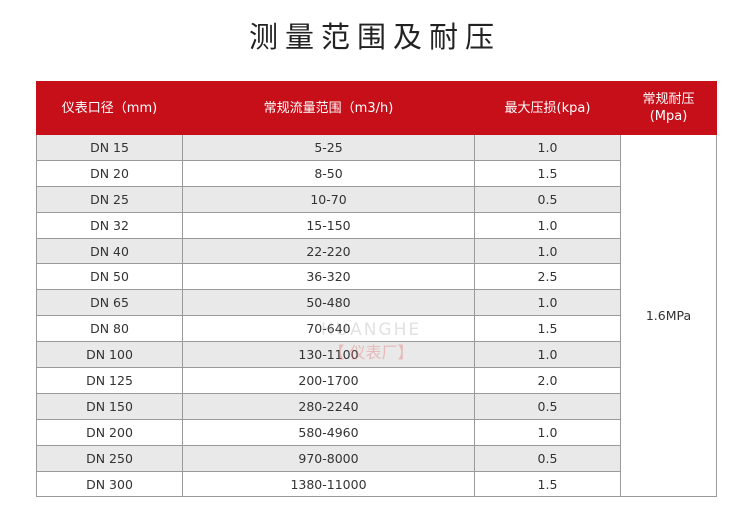 The image size is (750, 520). Describe the element at coordinates (328, 199) in the screenshot. I see `cell-flow-range: 10-70` at that location.